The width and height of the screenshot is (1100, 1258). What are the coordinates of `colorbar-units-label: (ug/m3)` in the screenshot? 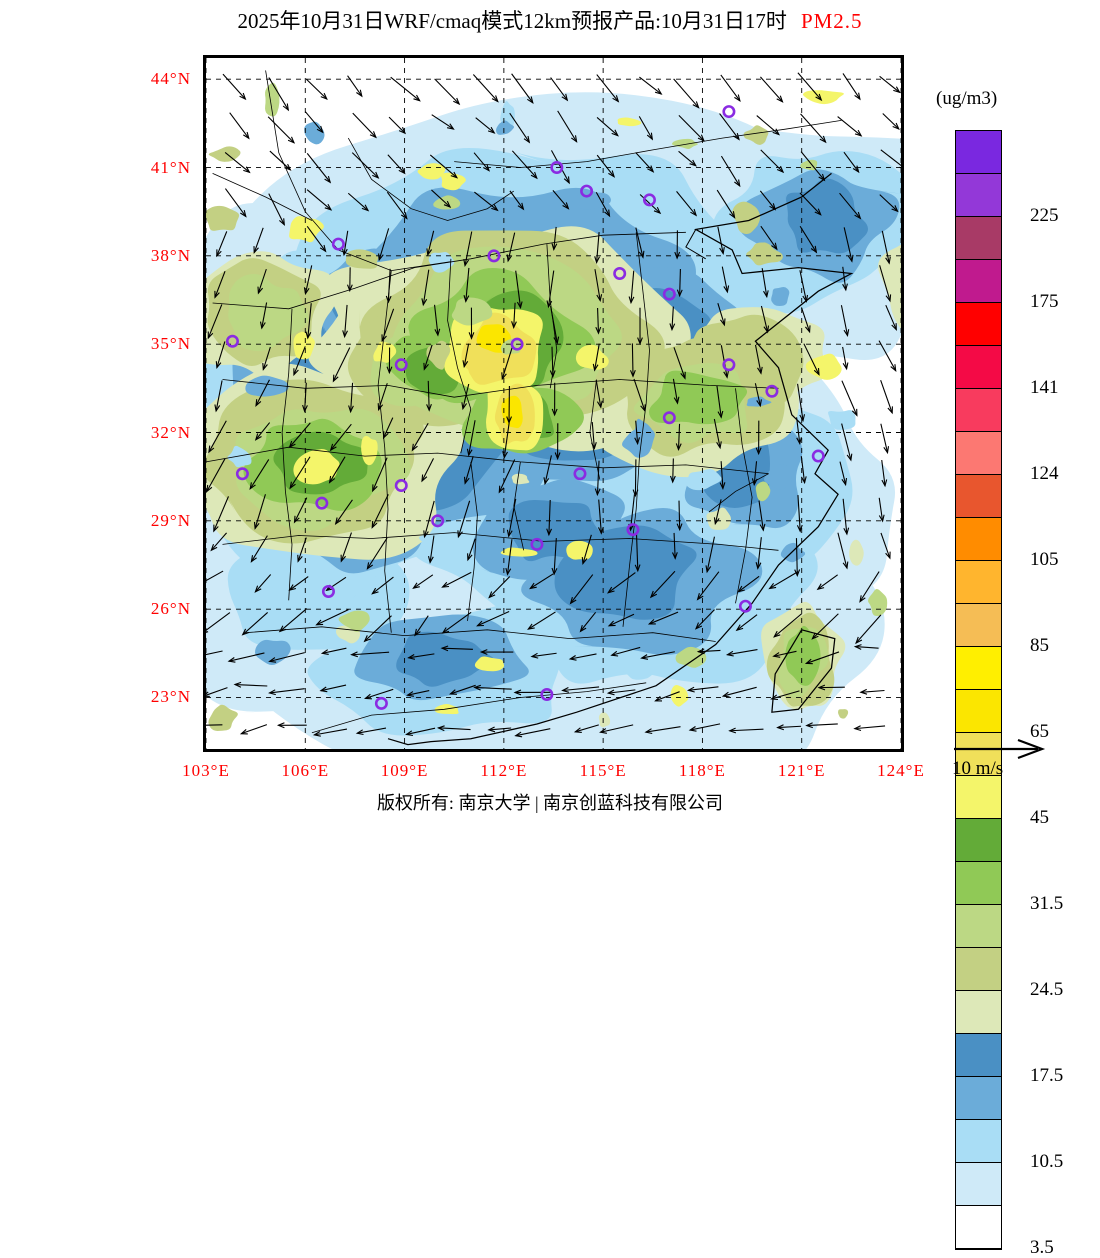 It's located at (966, 99).